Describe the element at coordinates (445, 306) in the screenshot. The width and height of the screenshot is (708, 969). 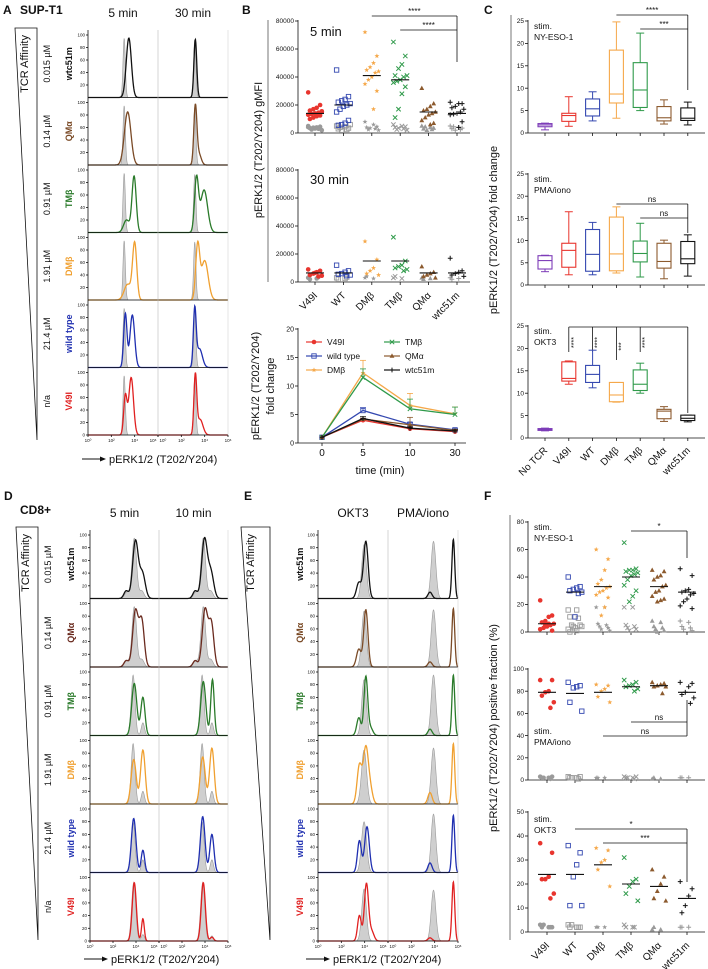
I see `category-label: wtc51m` at that location.